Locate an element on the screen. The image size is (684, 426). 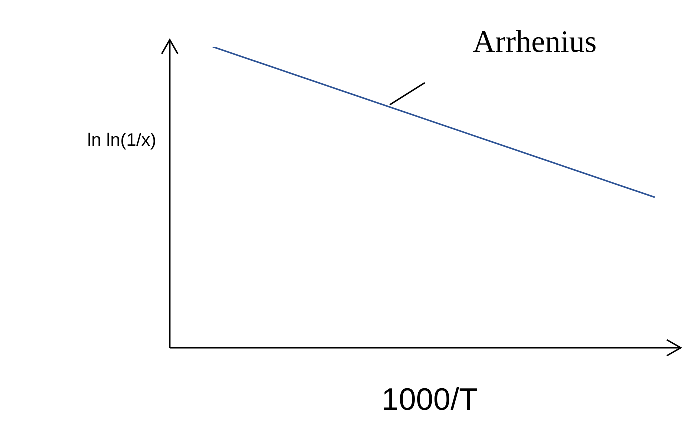
annotation: Arrhenius is located at coordinates (535, 41).